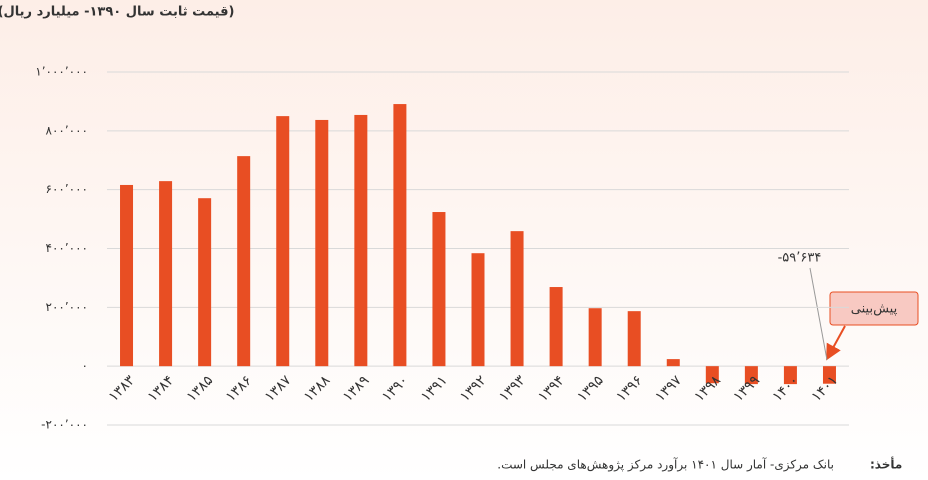 This screenshot has height=480, width=928. What do you see at coordinates (818, 314) in the screenshot?
I see `label-leader` at bounding box center [818, 314].